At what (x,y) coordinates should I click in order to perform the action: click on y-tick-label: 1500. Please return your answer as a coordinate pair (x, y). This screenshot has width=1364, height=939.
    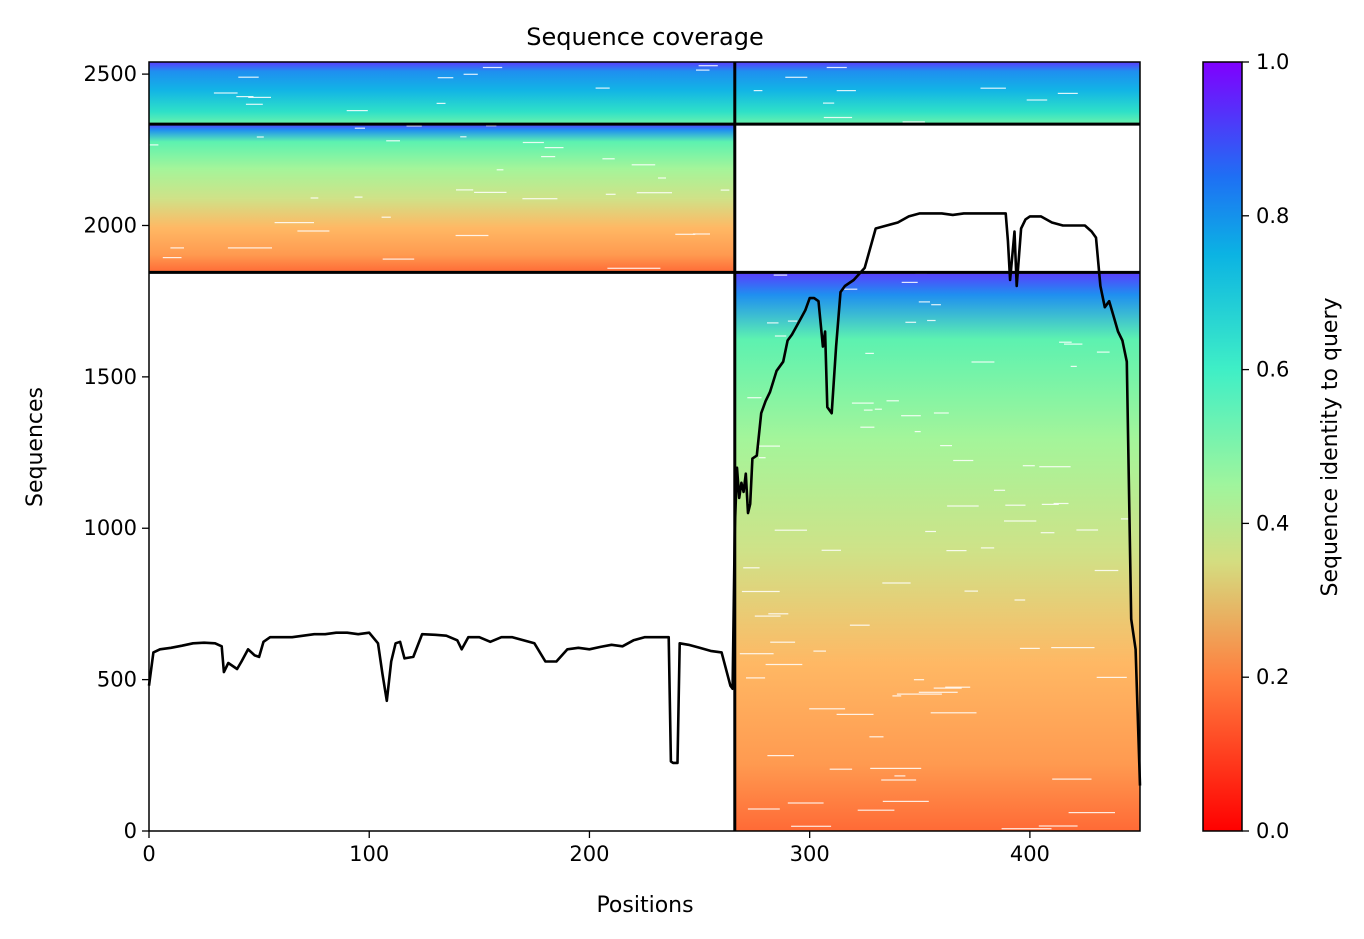
    Looking at the image, I should click on (110, 377).